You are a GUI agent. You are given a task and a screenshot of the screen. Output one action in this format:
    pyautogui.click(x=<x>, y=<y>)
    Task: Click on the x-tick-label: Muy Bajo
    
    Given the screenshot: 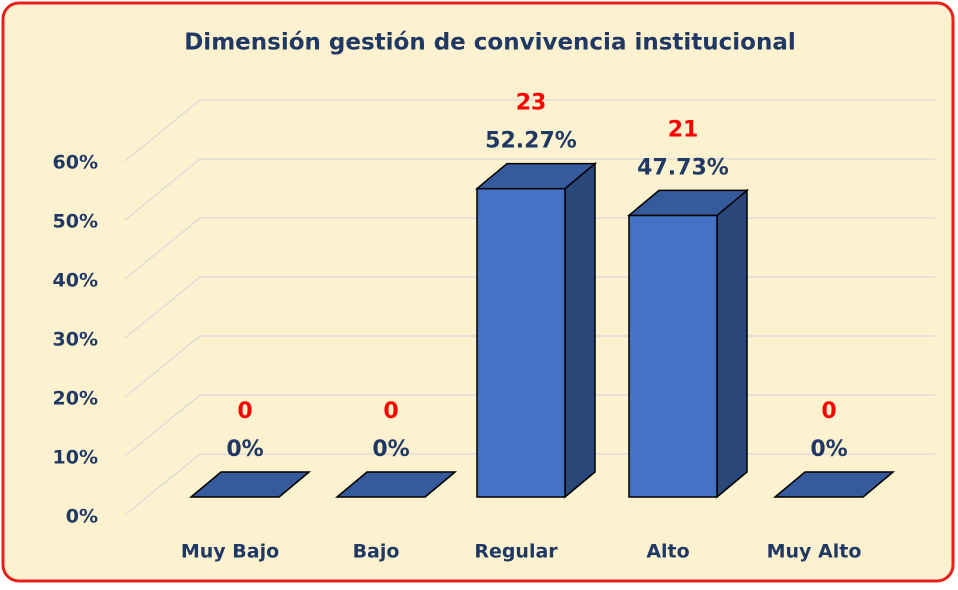 What is the action you would take?
    pyautogui.click(x=230, y=552)
    